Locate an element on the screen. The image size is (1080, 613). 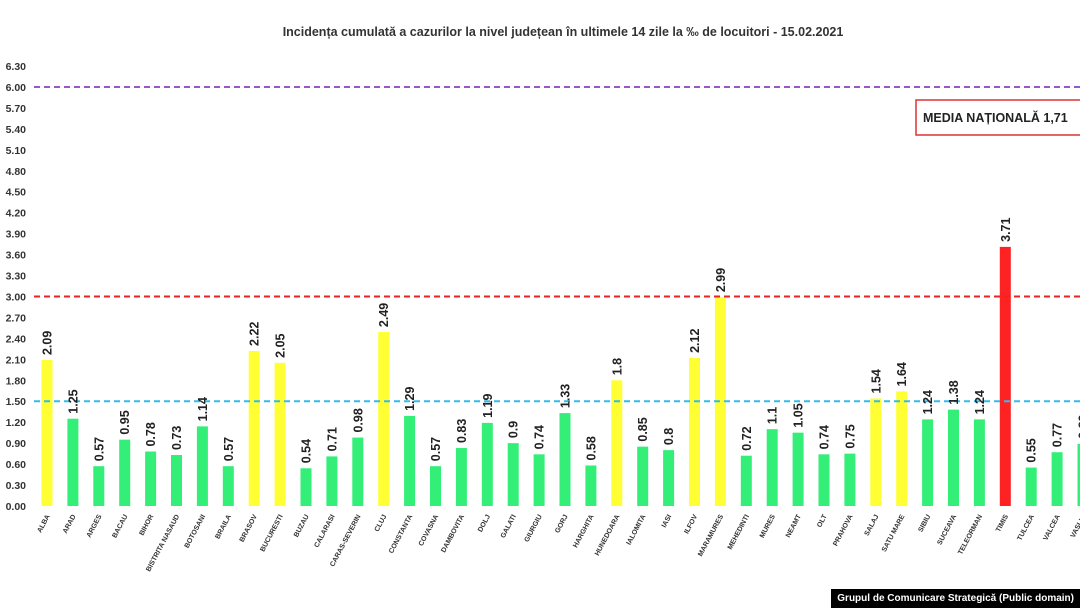
value-label: 1.33 is located at coordinates (566, 396).